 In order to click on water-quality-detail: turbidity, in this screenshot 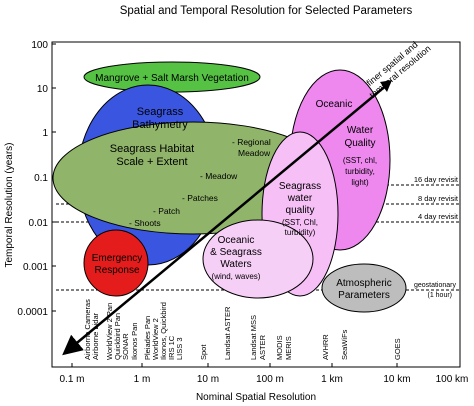, I will do `click(360, 171)`.